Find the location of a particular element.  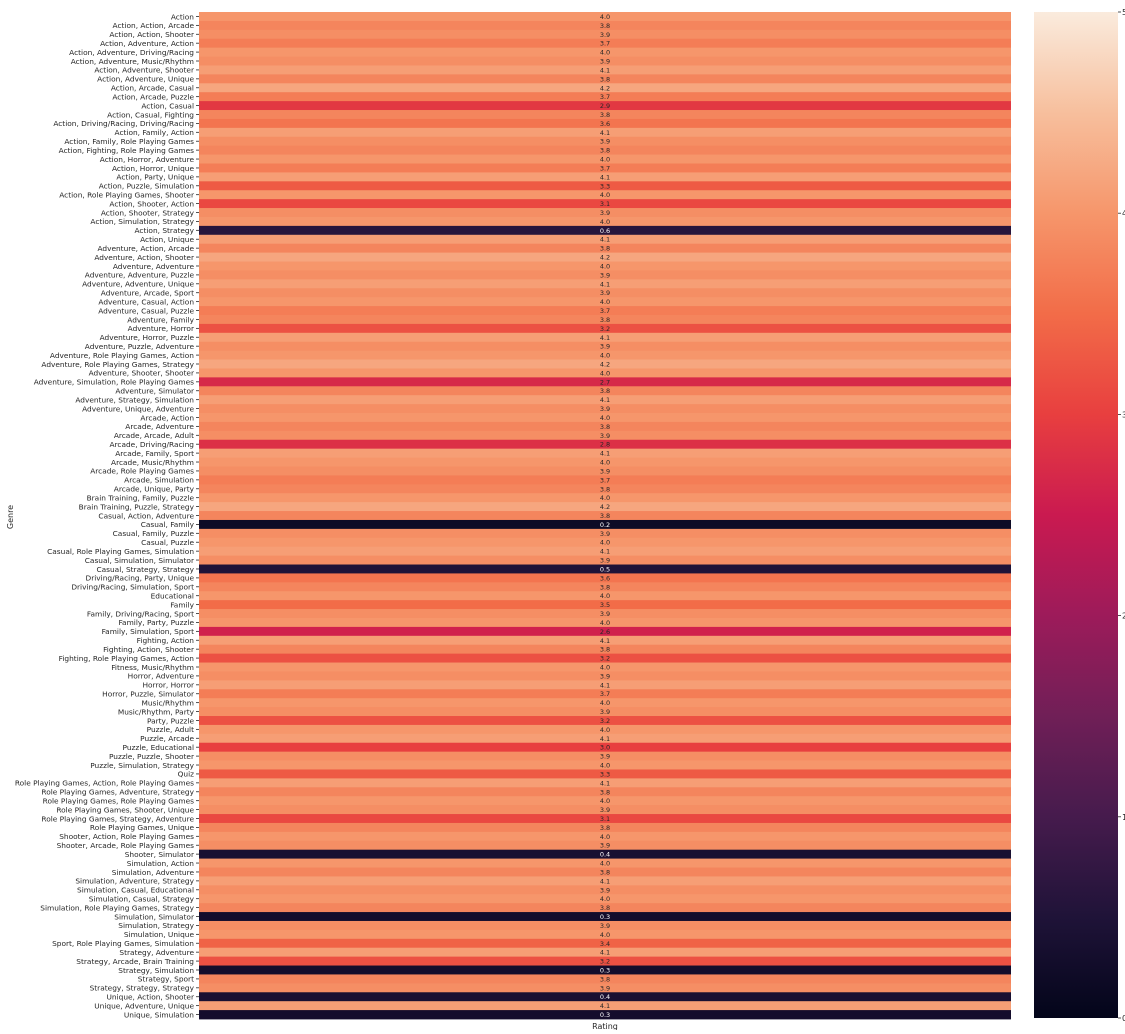

genre-tick-label: Action, Shooter, Action is located at coordinates (151, 203).